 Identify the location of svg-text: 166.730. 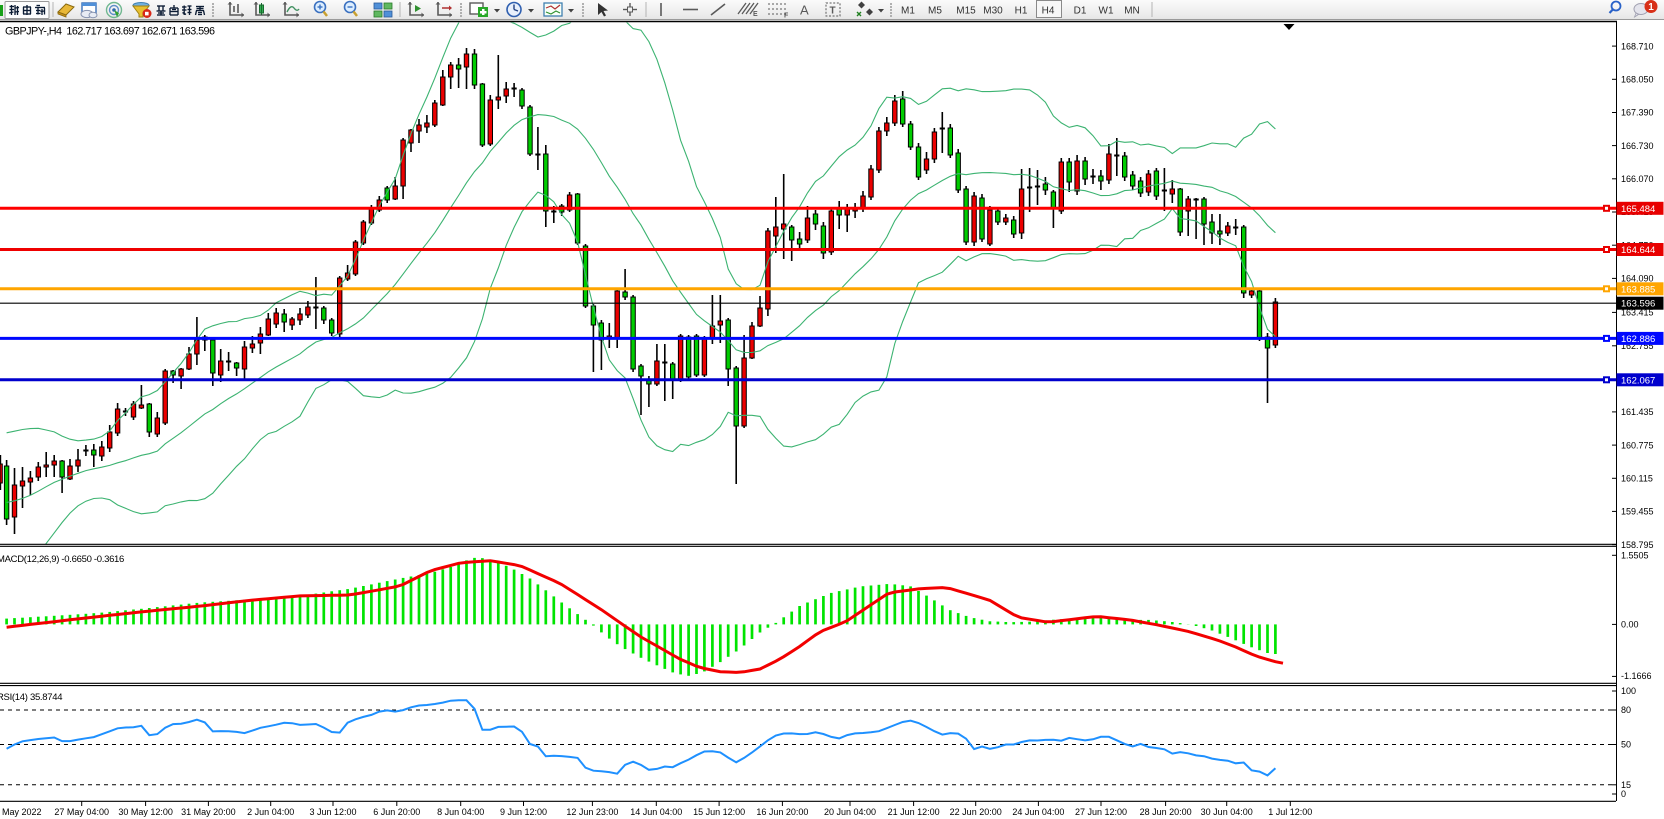
(1637, 146).